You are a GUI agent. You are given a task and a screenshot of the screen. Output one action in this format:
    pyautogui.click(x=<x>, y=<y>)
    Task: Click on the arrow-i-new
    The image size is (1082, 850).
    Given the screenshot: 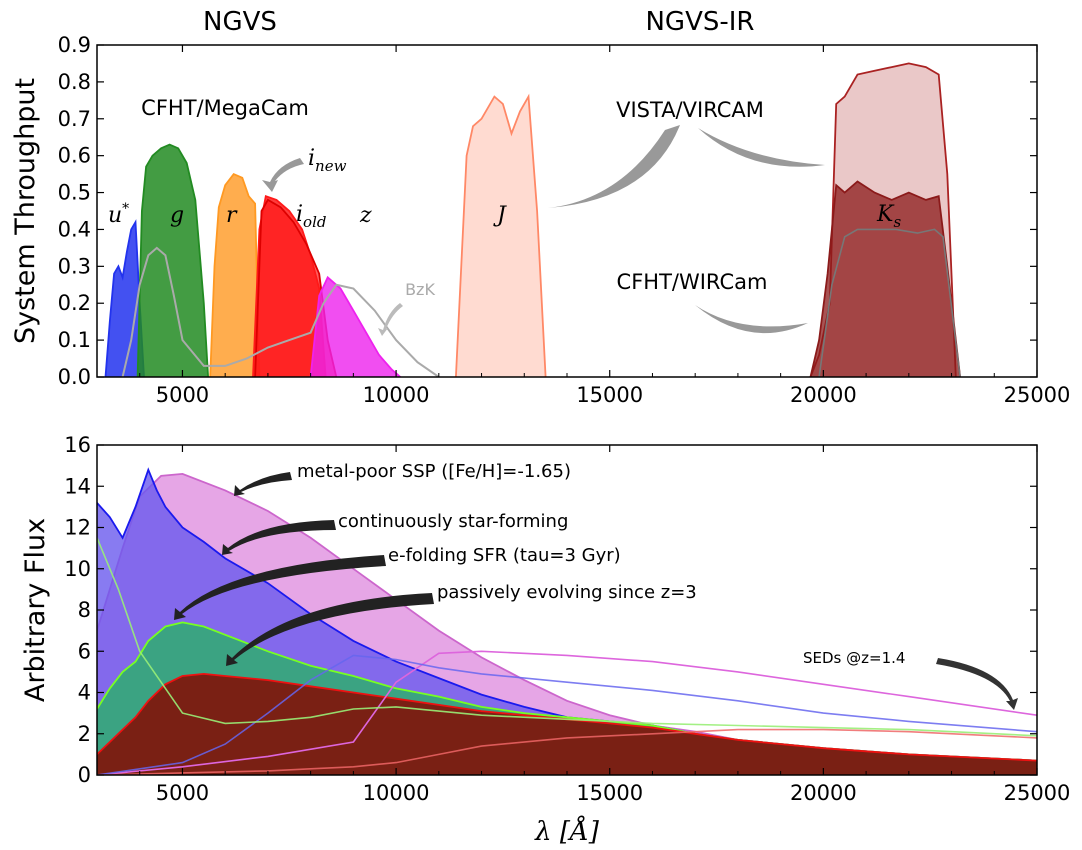 What is the action you would take?
    pyautogui.click(x=283, y=175)
    